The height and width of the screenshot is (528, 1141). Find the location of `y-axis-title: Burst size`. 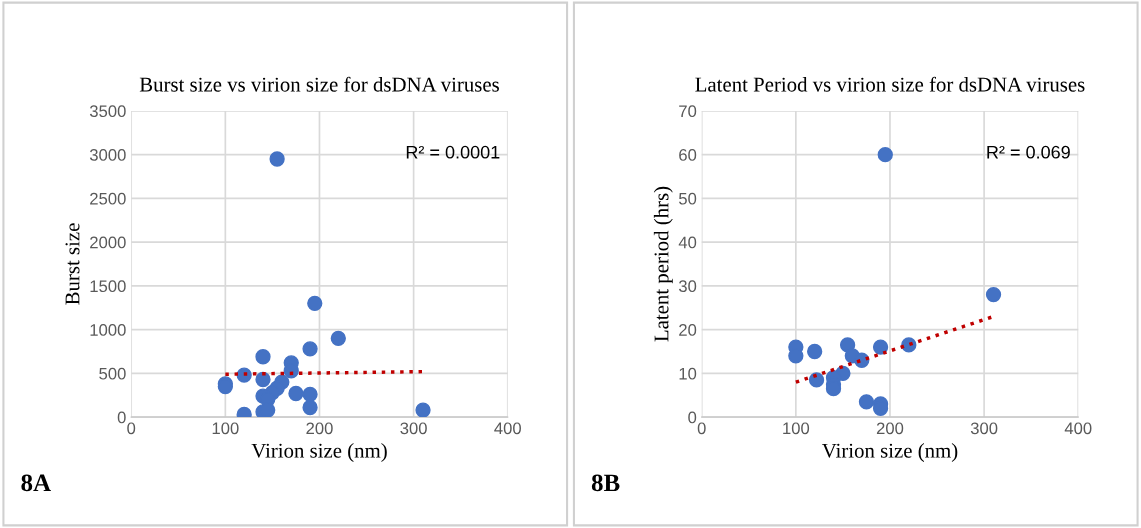

y-axis-title: Burst size is located at coordinates (72, 264).